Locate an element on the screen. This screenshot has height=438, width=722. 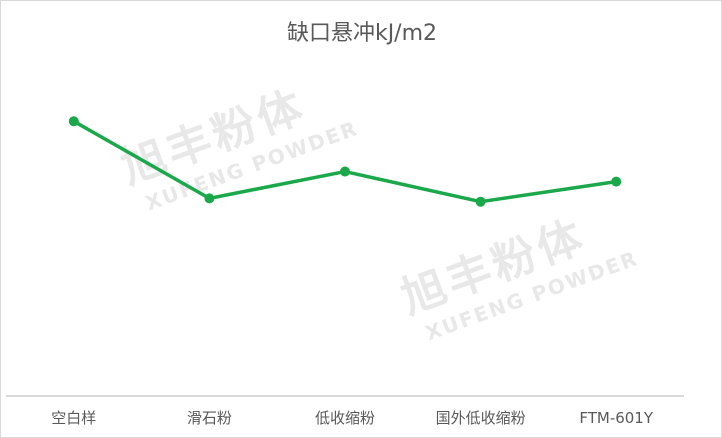
chart-title: 缺口悬冲kJ/m2 is located at coordinates (362, 33).